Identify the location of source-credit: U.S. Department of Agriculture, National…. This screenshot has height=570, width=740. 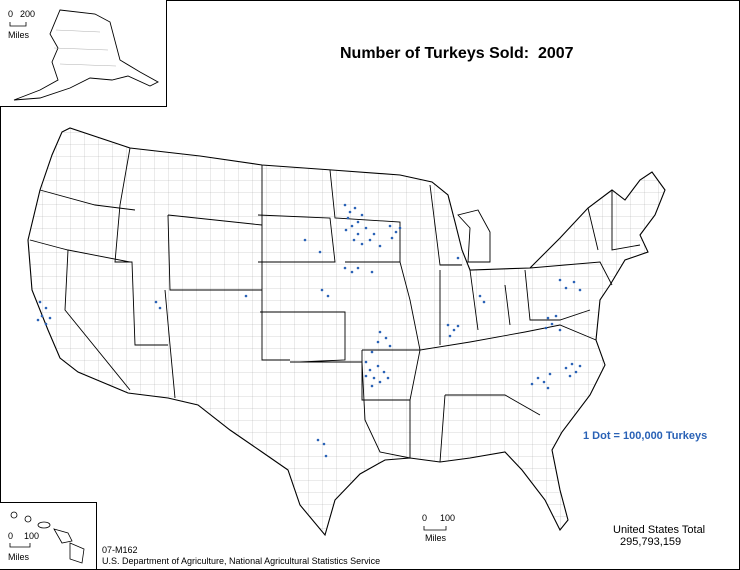
(241, 561).